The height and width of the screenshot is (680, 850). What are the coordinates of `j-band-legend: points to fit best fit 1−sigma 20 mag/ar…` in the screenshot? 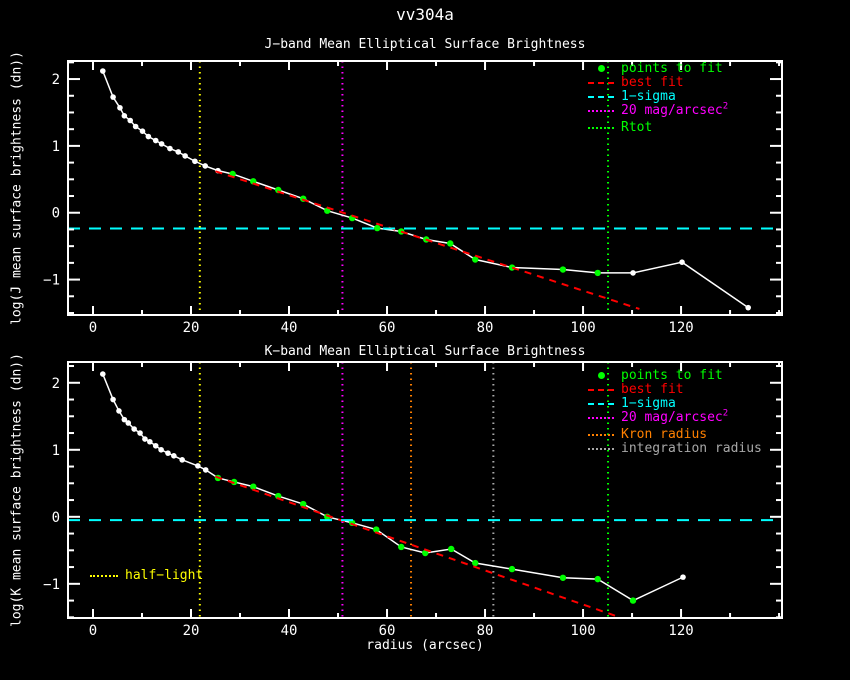 It's located at (658, 98).